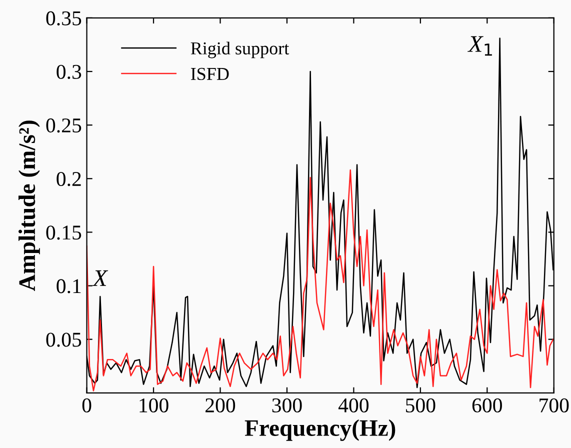 This screenshot has width=571, height=448. Describe the element at coordinates (100, 278) in the screenshot. I see `annotation: X` at that location.